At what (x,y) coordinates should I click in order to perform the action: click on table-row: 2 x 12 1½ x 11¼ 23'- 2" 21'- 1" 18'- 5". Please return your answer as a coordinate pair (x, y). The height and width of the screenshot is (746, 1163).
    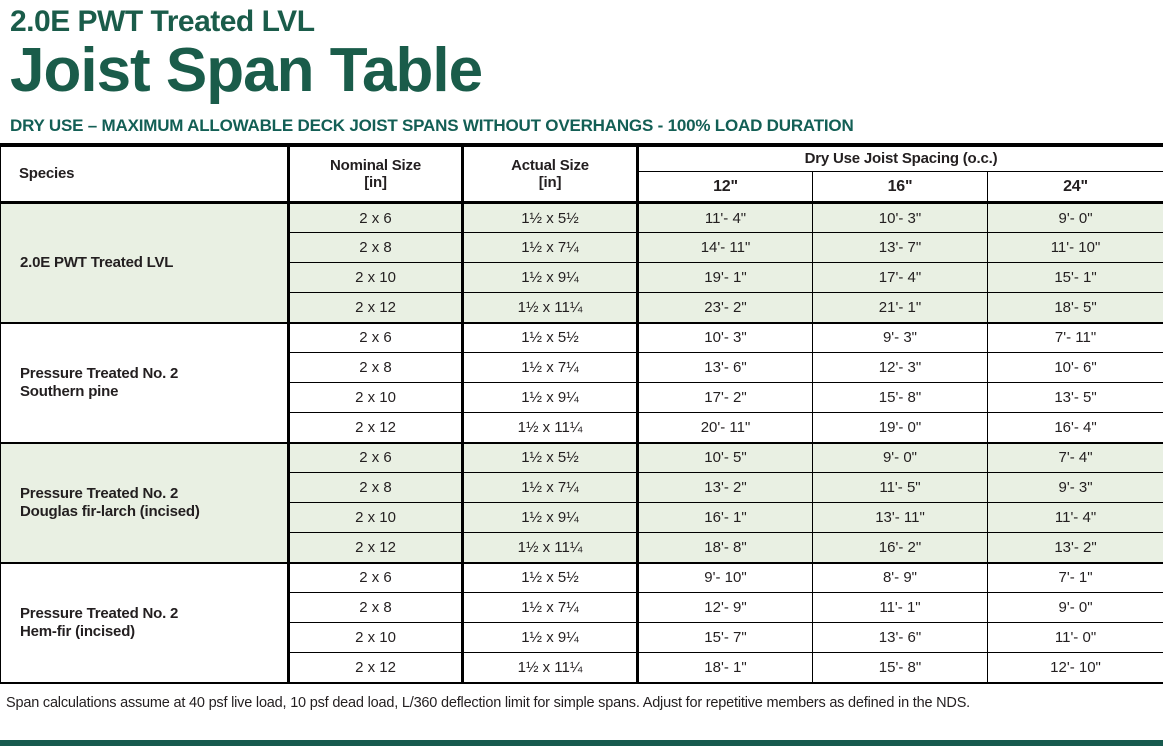
    Looking at the image, I should click on (582, 307).